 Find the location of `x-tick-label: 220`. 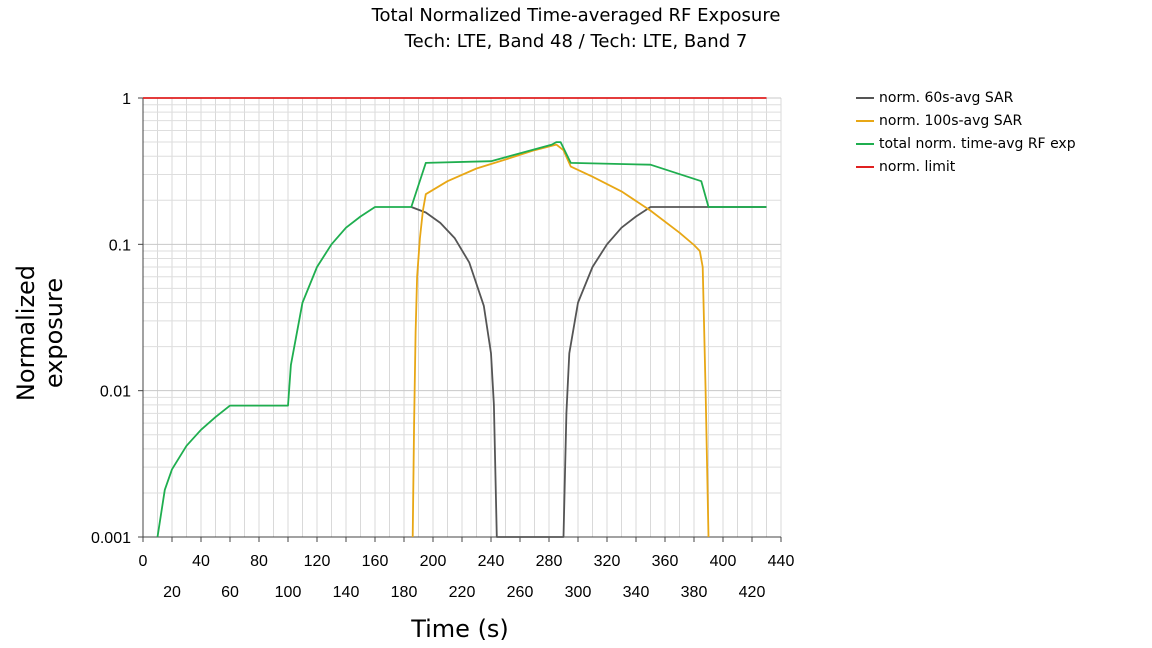

x-tick-label: 220 is located at coordinates (462, 592).